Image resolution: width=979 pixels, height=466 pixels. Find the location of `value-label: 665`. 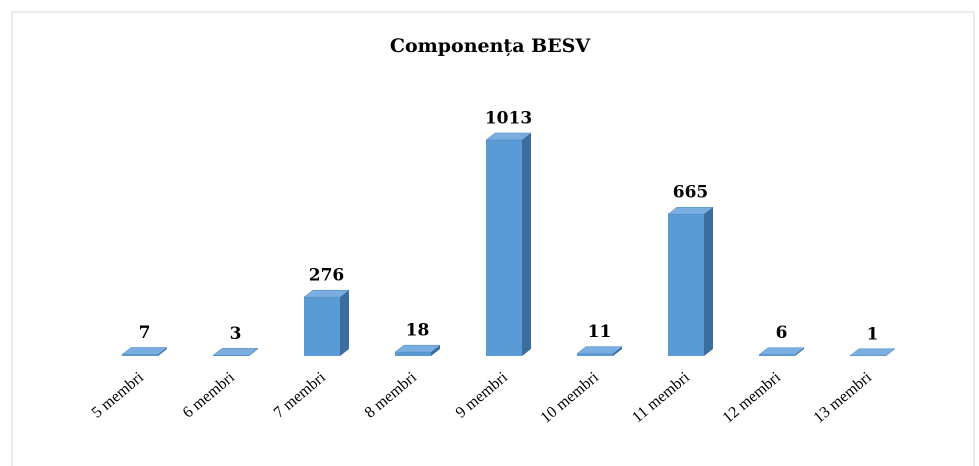

value-label: 665 is located at coordinates (691, 193).